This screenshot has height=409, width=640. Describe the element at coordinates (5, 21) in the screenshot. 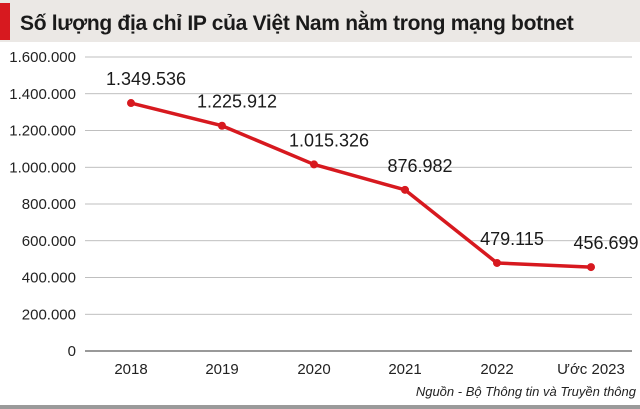

I see `title-accent-bar` at that location.